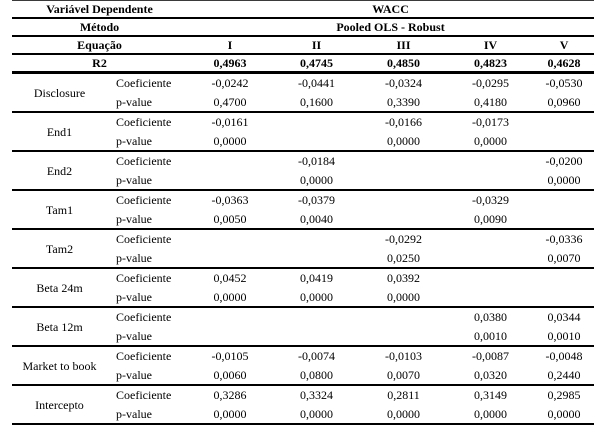 This screenshot has height=426, width=600. Describe the element at coordinates (59, 249) in the screenshot. I see `variable-name: Tam2` at that location.